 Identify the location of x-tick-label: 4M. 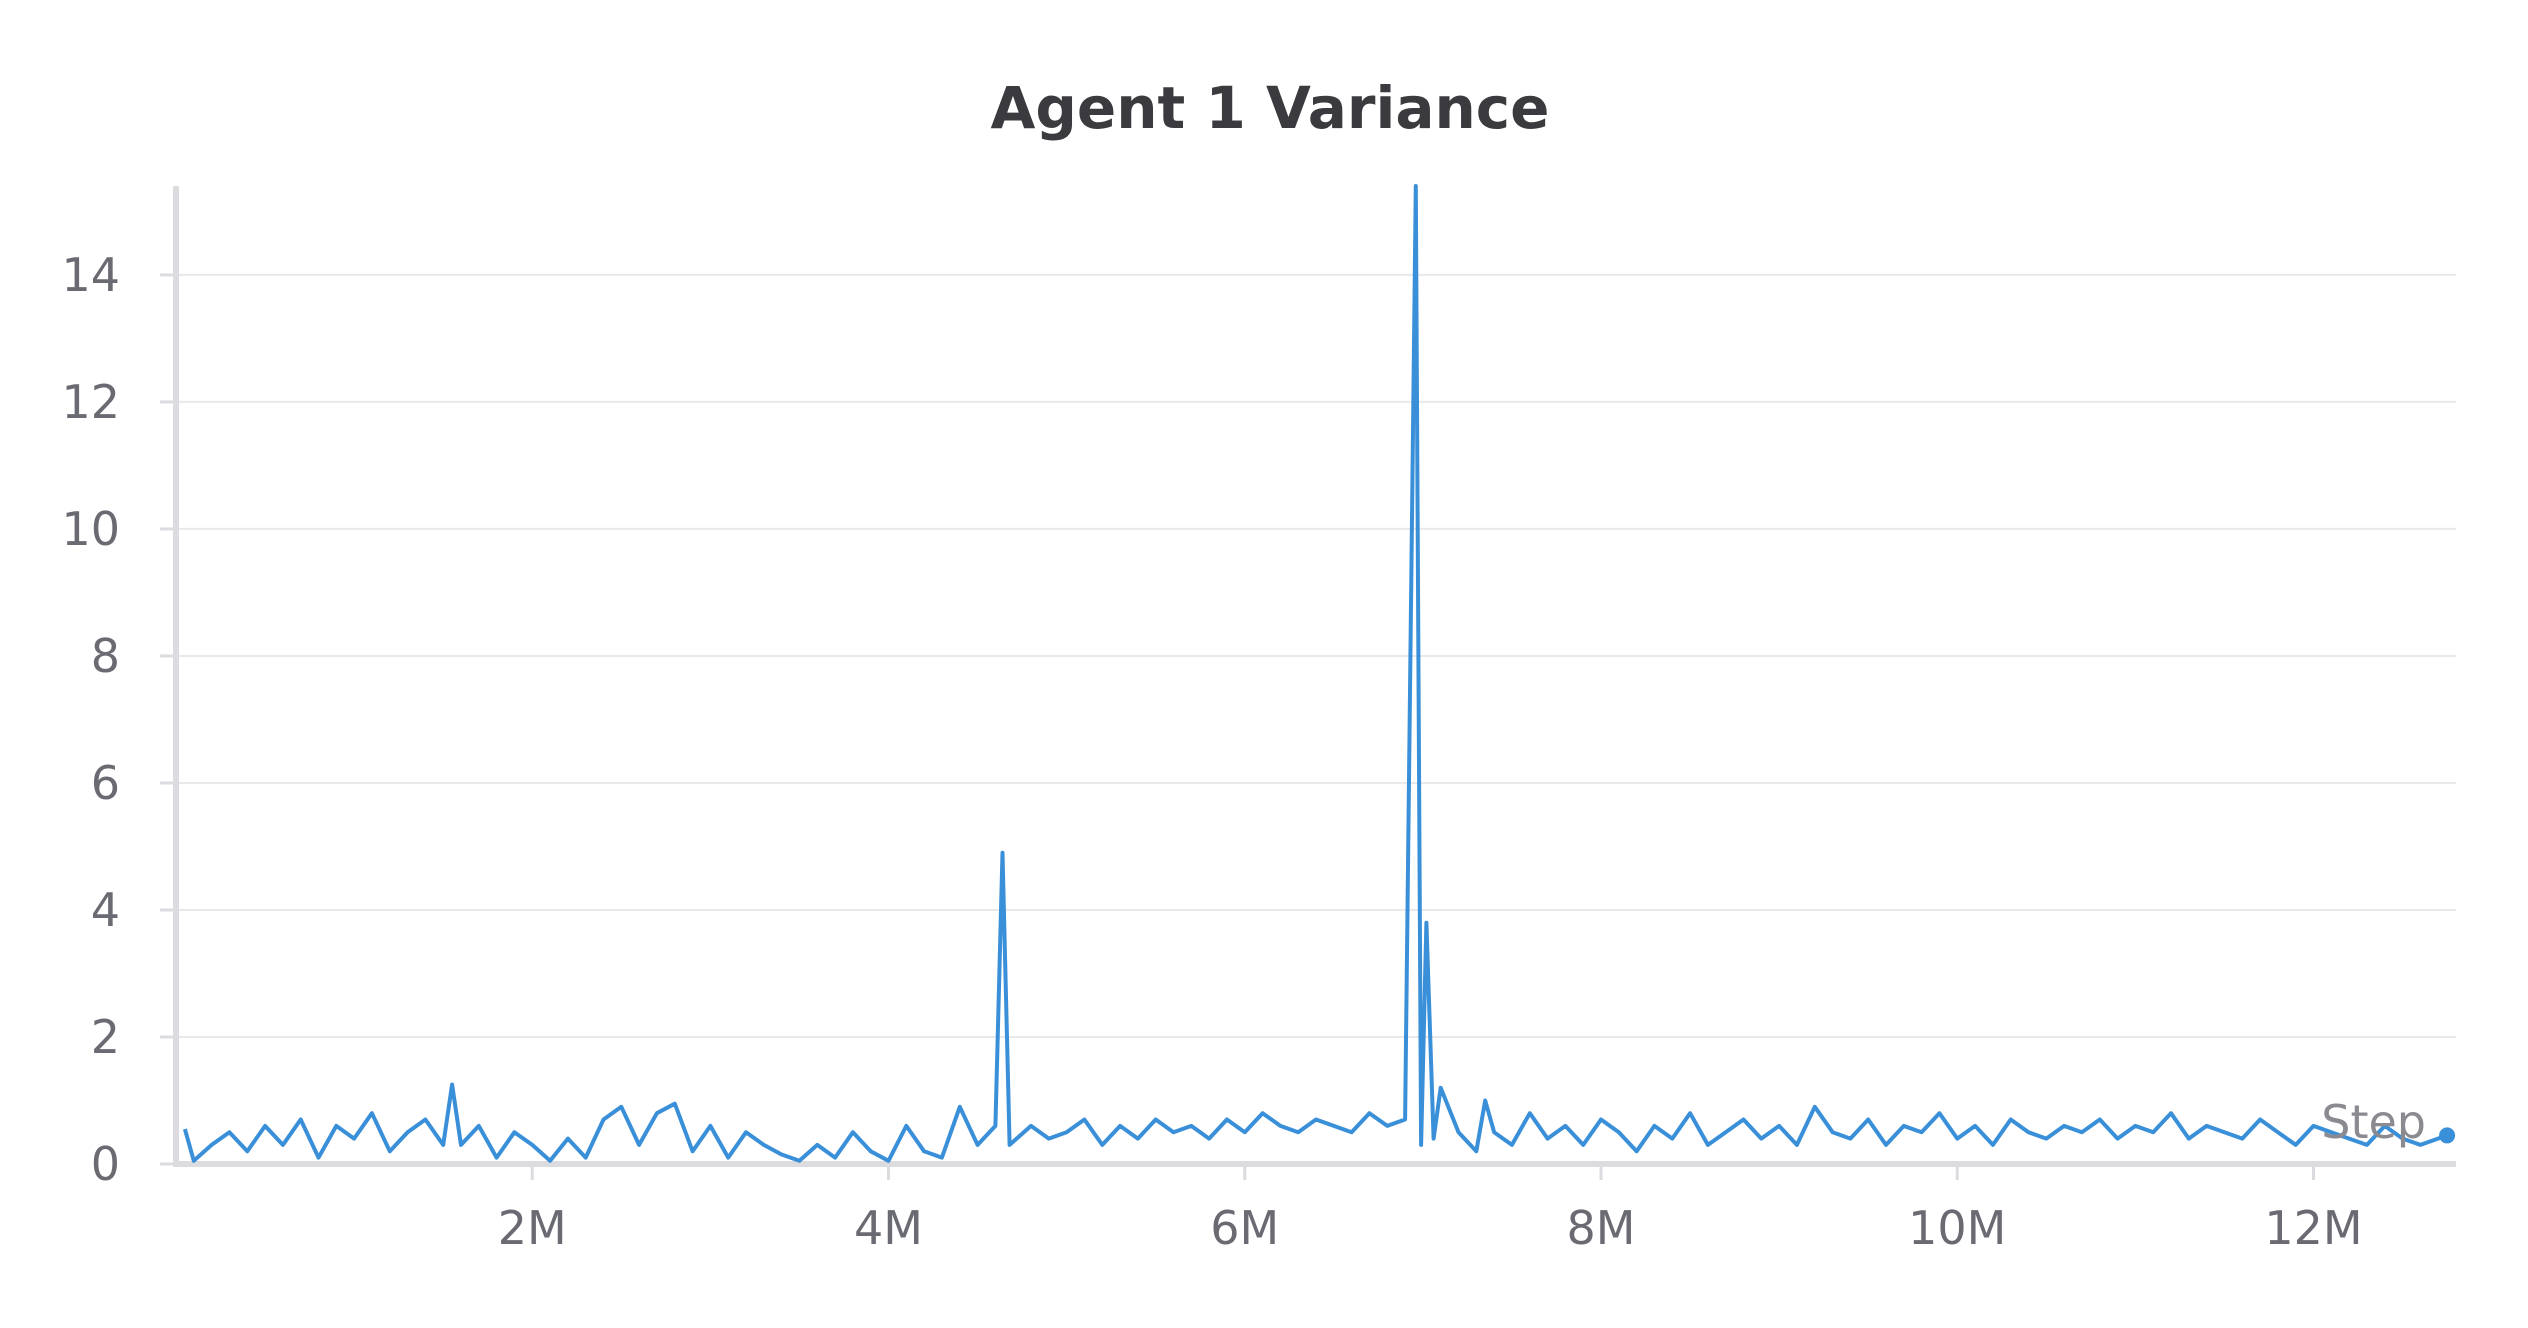
(888, 1228).